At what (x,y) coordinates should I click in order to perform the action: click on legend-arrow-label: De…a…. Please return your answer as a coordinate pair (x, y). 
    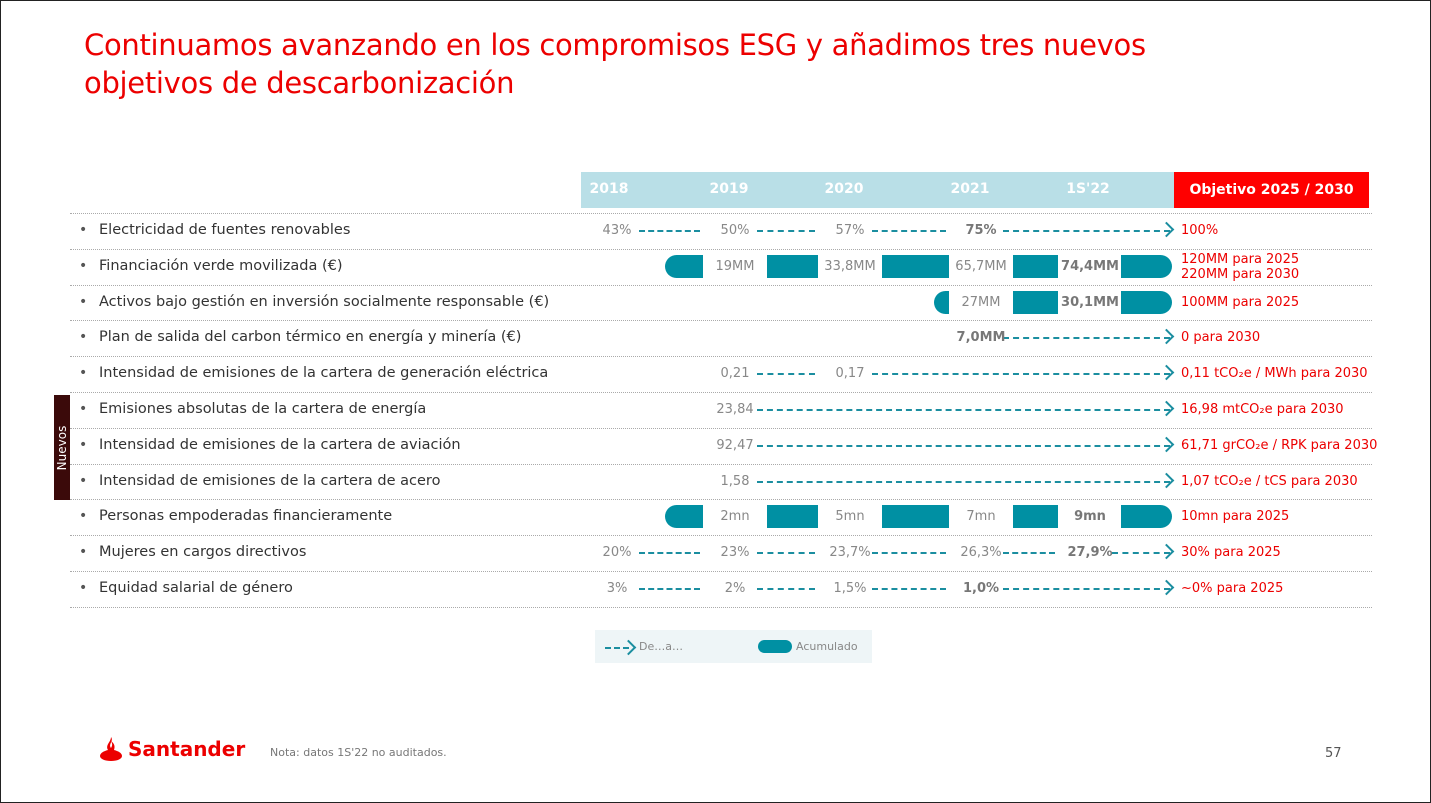
    Looking at the image, I should click on (661, 646).